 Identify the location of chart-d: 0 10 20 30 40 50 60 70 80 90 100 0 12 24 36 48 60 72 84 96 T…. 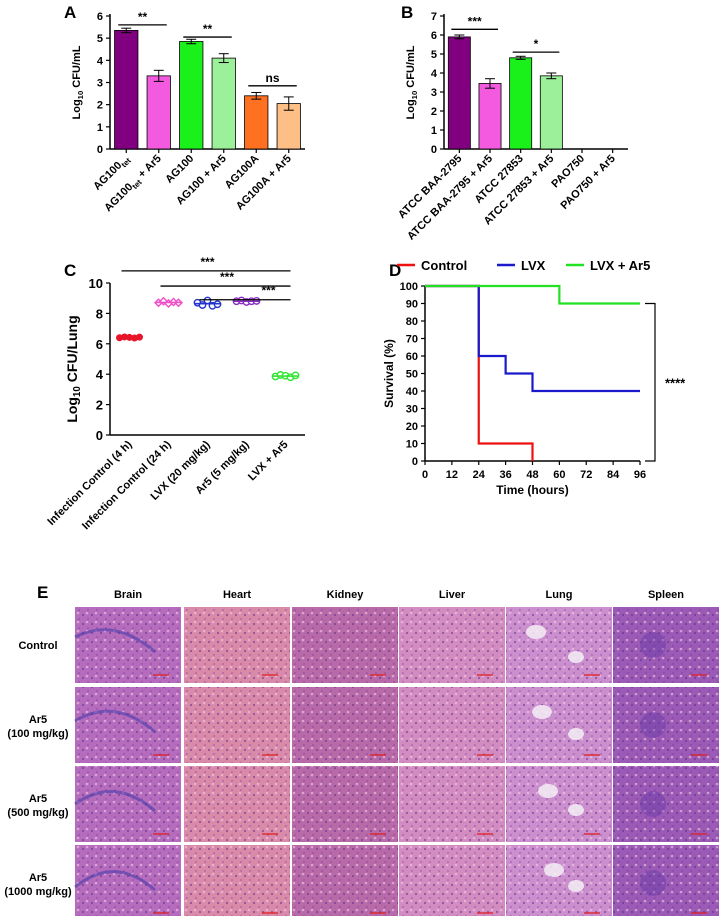
(534, 377).